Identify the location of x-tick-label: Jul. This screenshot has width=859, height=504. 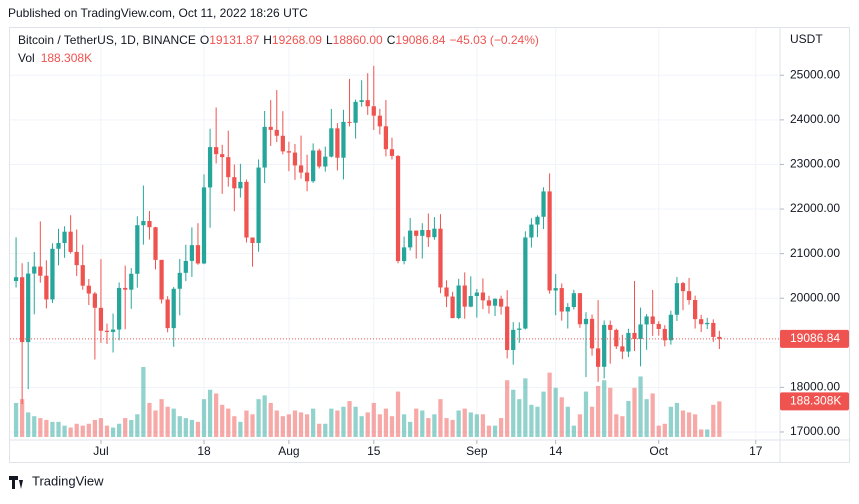
(100, 451).